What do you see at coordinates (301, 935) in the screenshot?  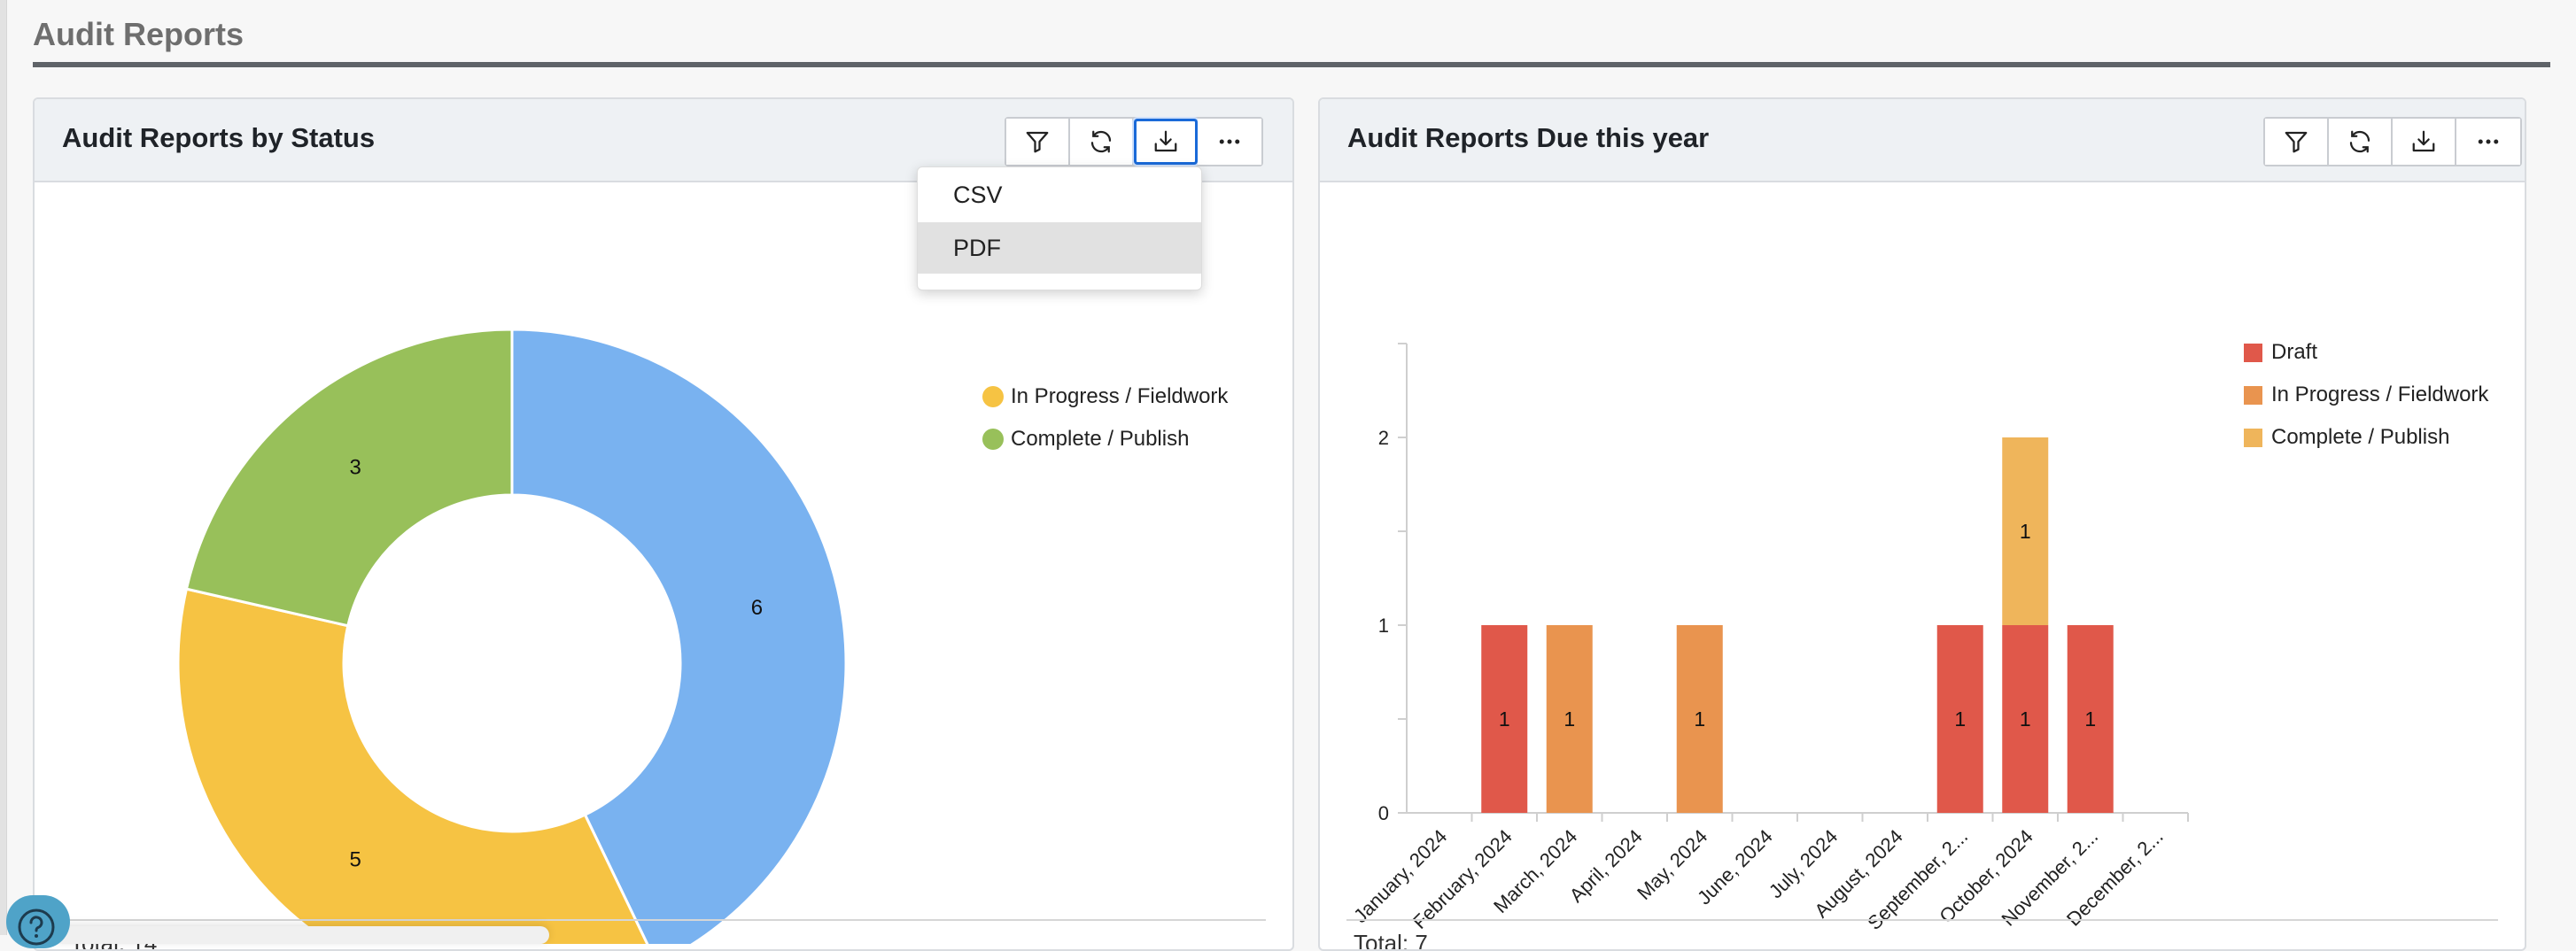 I see `feedback-bar` at bounding box center [301, 935].